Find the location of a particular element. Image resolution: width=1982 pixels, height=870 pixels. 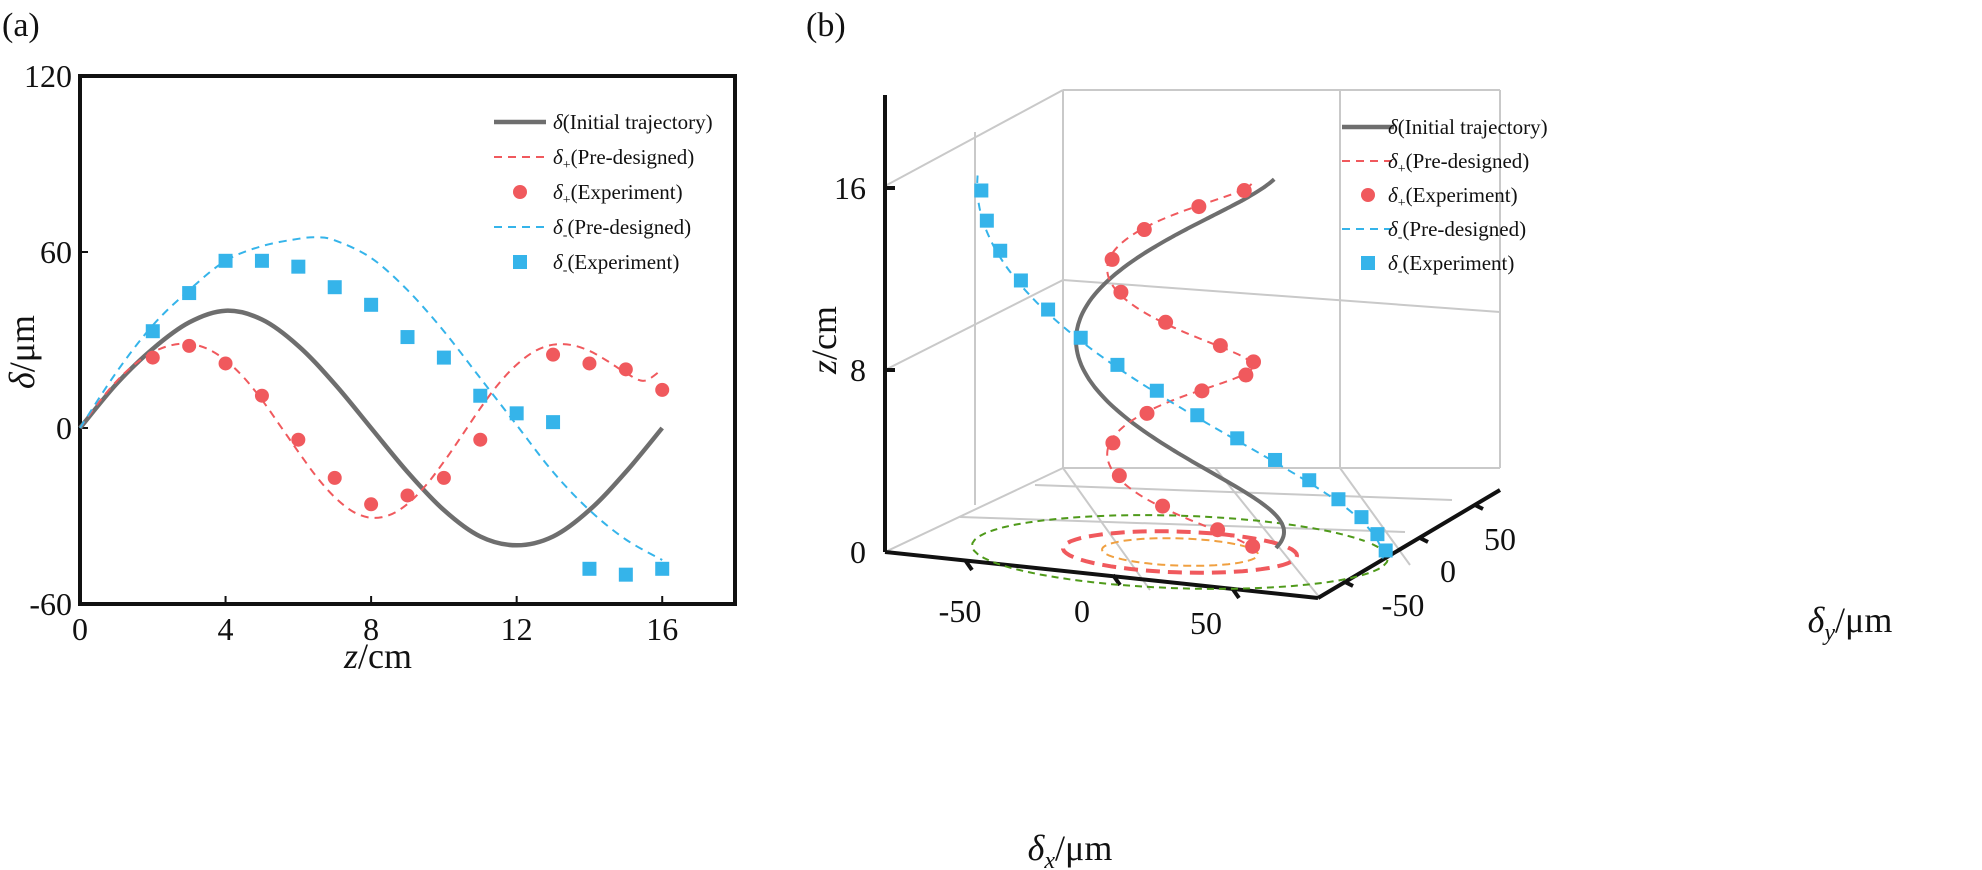

a-y-tick-label: 60 is located at coordinates (56, 252).